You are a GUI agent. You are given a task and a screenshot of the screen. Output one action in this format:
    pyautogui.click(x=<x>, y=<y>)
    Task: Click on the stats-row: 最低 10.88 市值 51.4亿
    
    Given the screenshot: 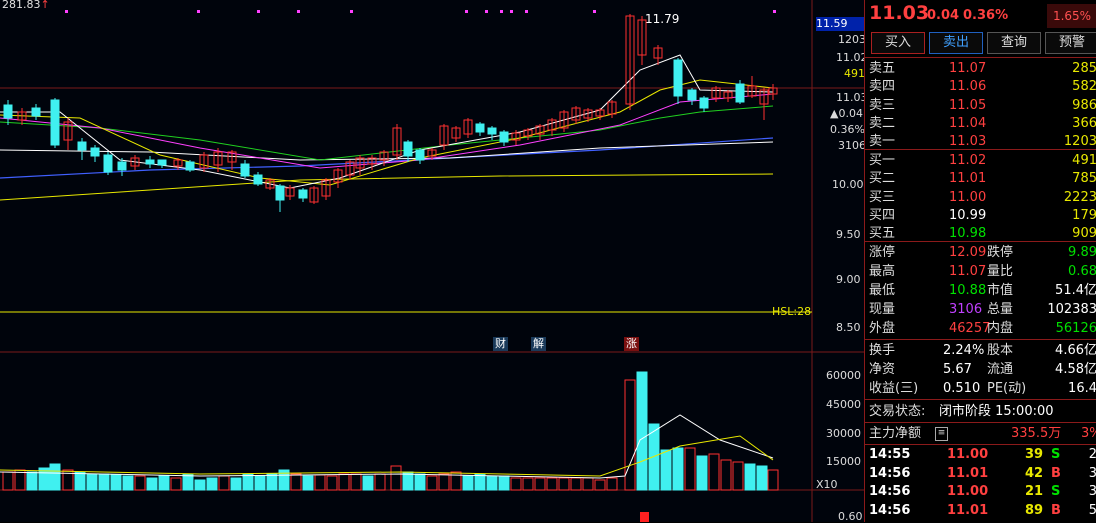 What is the action you would take?
    pyautogui.click(x=980, y=291)
    